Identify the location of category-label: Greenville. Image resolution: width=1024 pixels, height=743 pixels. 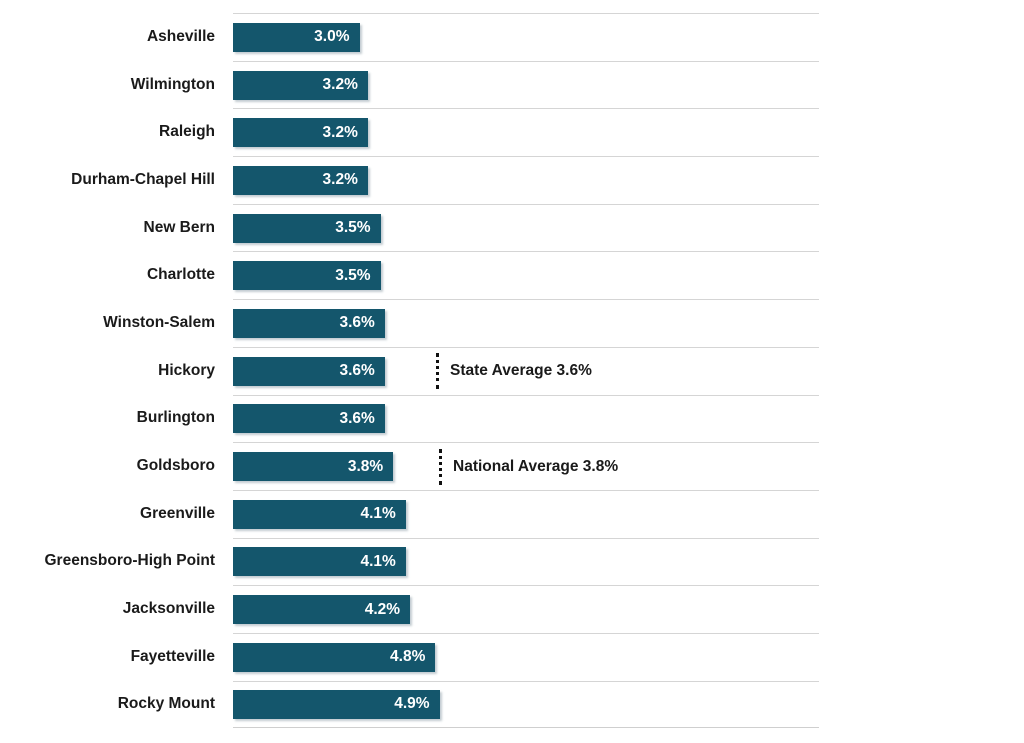
(177, 513).